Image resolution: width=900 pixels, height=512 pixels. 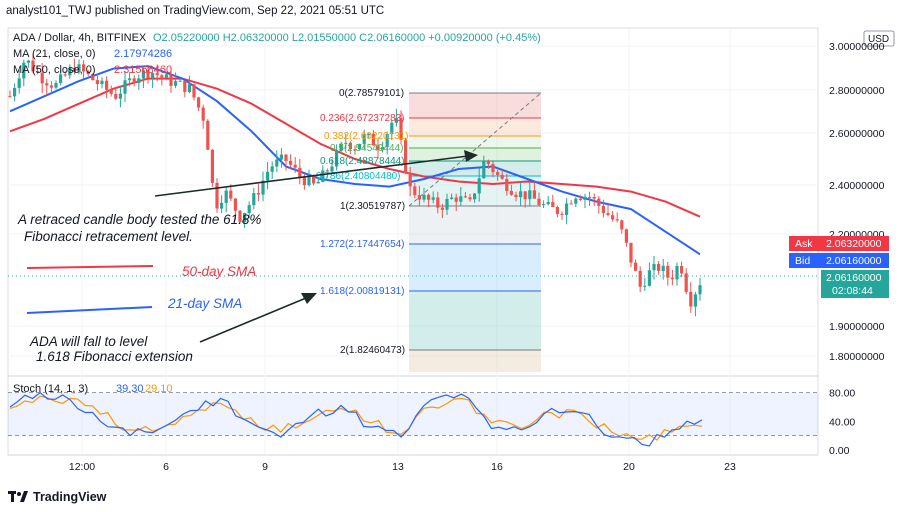 What do you see at coordinates (413, 463) in the screenshot?
I see `time-axis: 12:00 6 9 13 16 20 23` at bounding box center [413, 463].